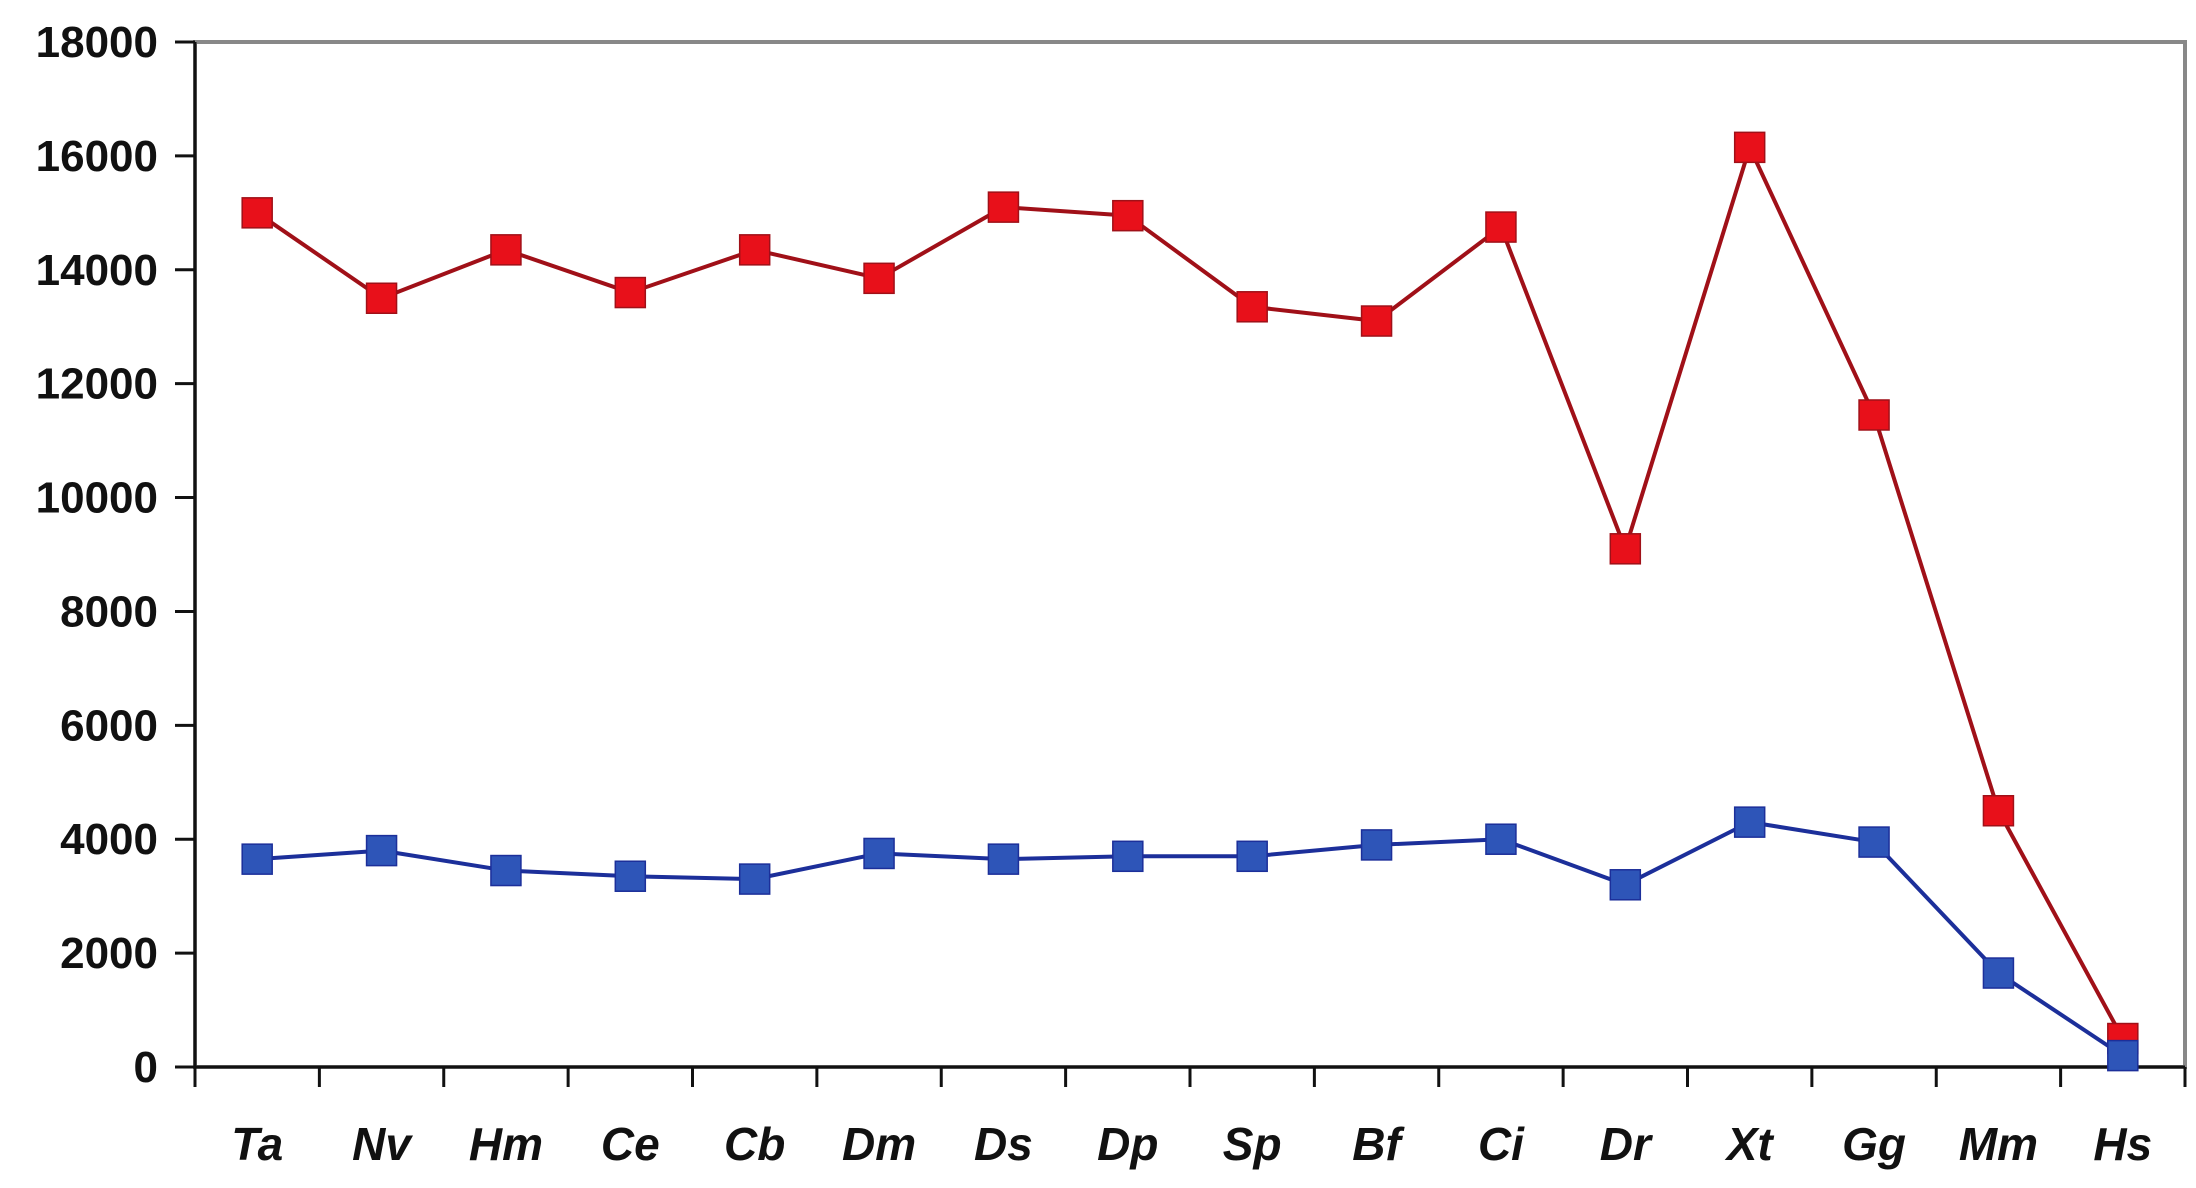  Describe the element at coordinates (1998, 1144) in the screenshot. I see `x-tick-label: Mm` at that location.